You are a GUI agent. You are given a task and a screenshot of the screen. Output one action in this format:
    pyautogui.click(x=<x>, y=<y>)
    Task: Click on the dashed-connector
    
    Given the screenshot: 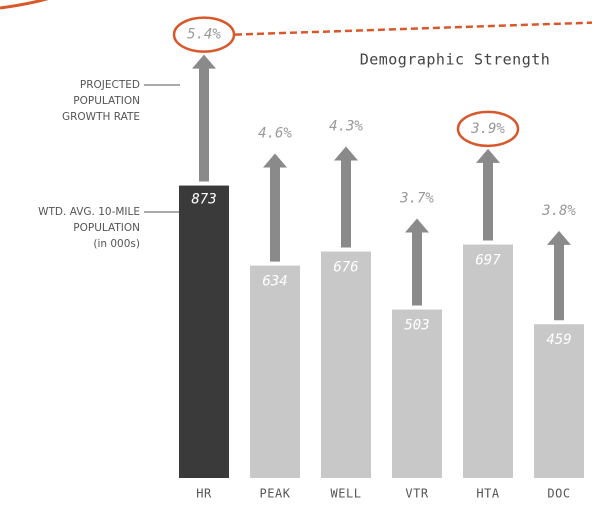 What is the action you would take?
    pyautogui.click(x=413, y=28)
    